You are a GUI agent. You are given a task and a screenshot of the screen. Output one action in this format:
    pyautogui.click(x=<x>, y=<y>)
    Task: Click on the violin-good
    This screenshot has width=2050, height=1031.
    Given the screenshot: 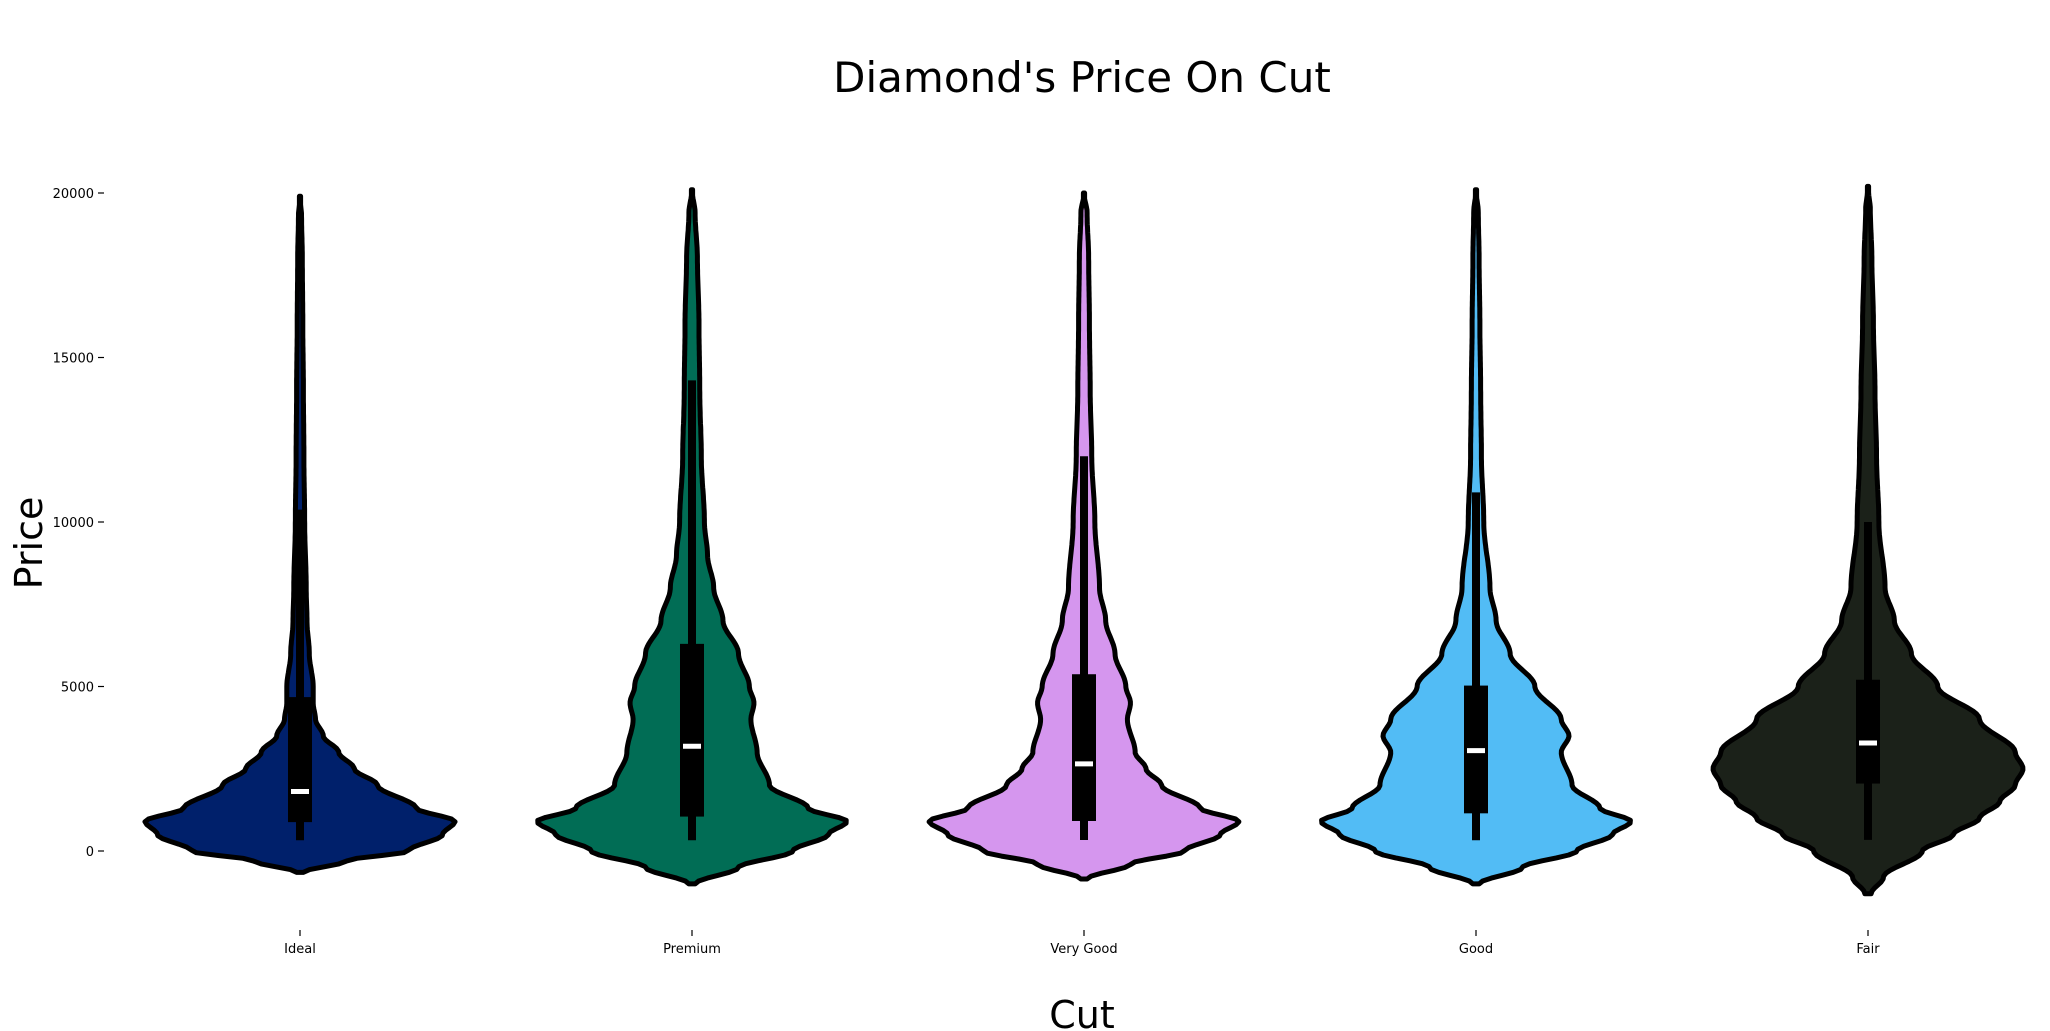 What is the action you would take?
    pyautogui.click(x=1476, y=537)
    